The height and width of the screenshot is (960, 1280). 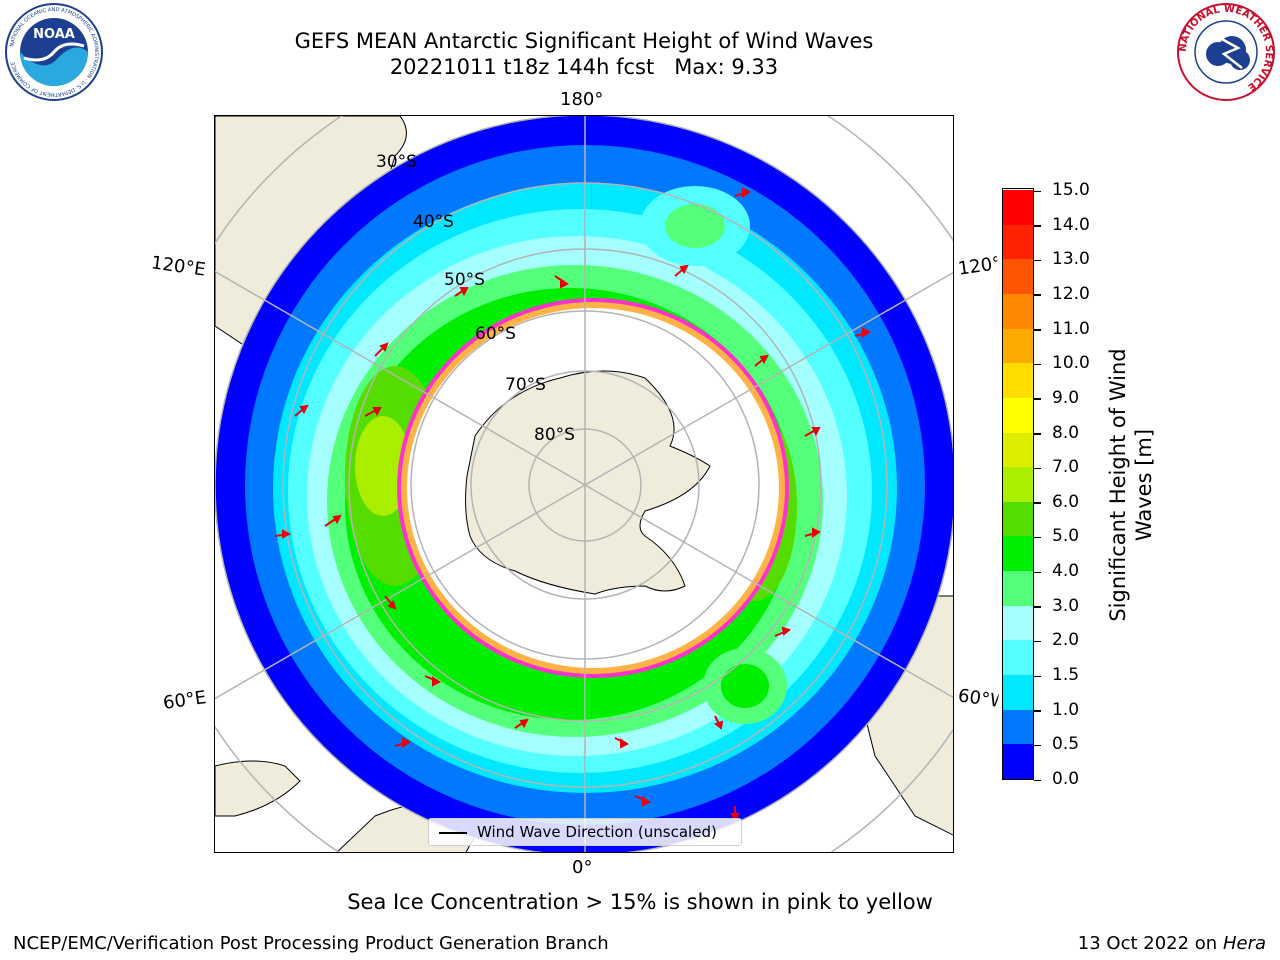 What do you see at coordinates (1066, 640) in the screenshot?
I see `colorbar-tick-label: 2.0` at bounding box center [1066, 640].